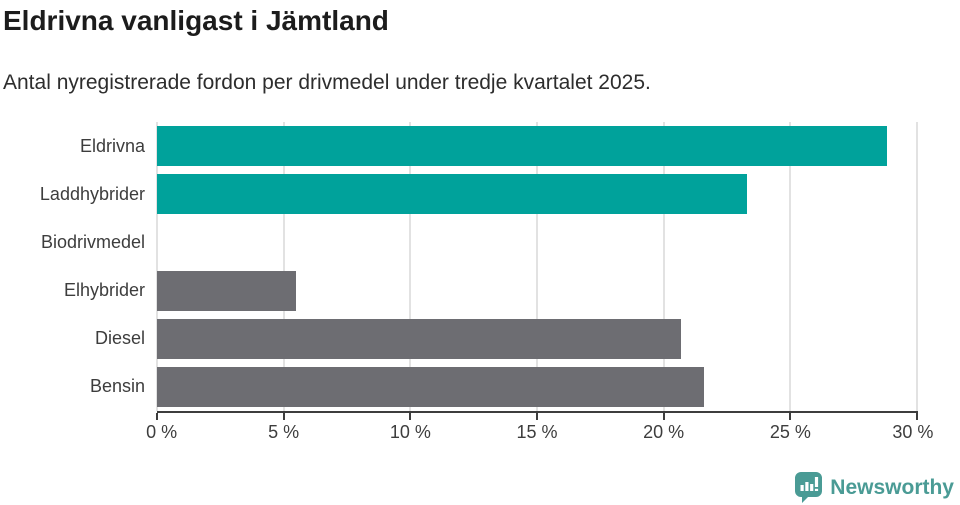 This screenshot has height=505, width=960. Describe the element at coordinates (104, 290) in the screenshot. I see `category-label: Elhybrider` at that location.